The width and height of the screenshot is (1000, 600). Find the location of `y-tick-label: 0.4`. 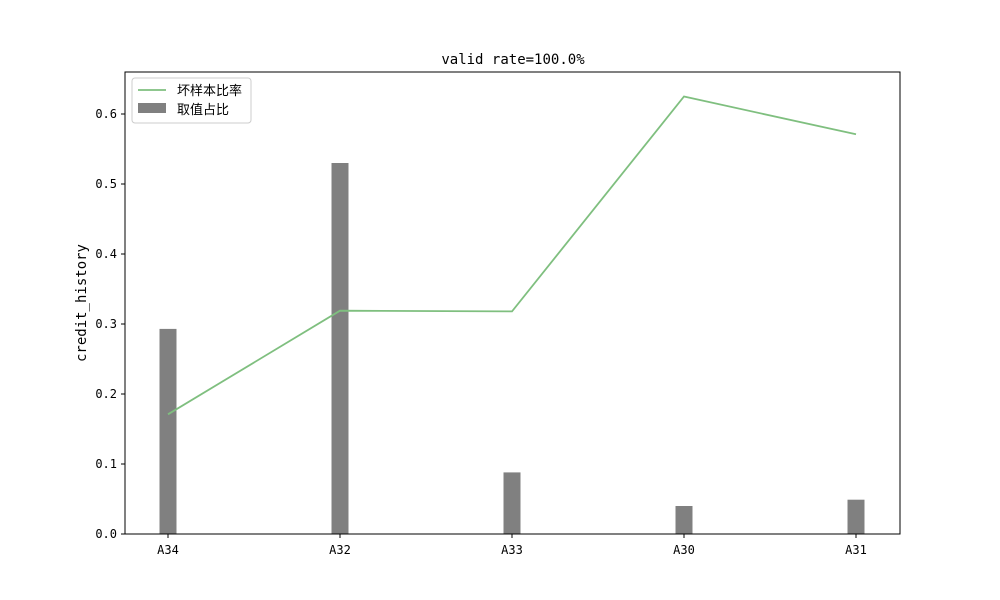

y-tick-label: 0.4 is located at coordinates (106, 254).